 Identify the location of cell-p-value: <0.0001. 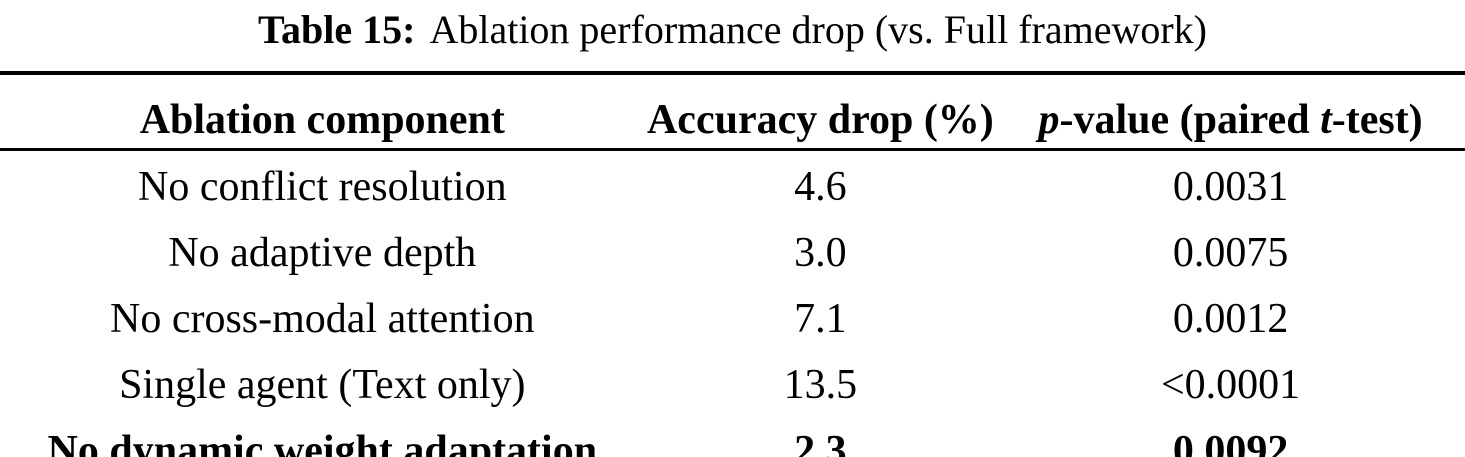
(1231, 385).